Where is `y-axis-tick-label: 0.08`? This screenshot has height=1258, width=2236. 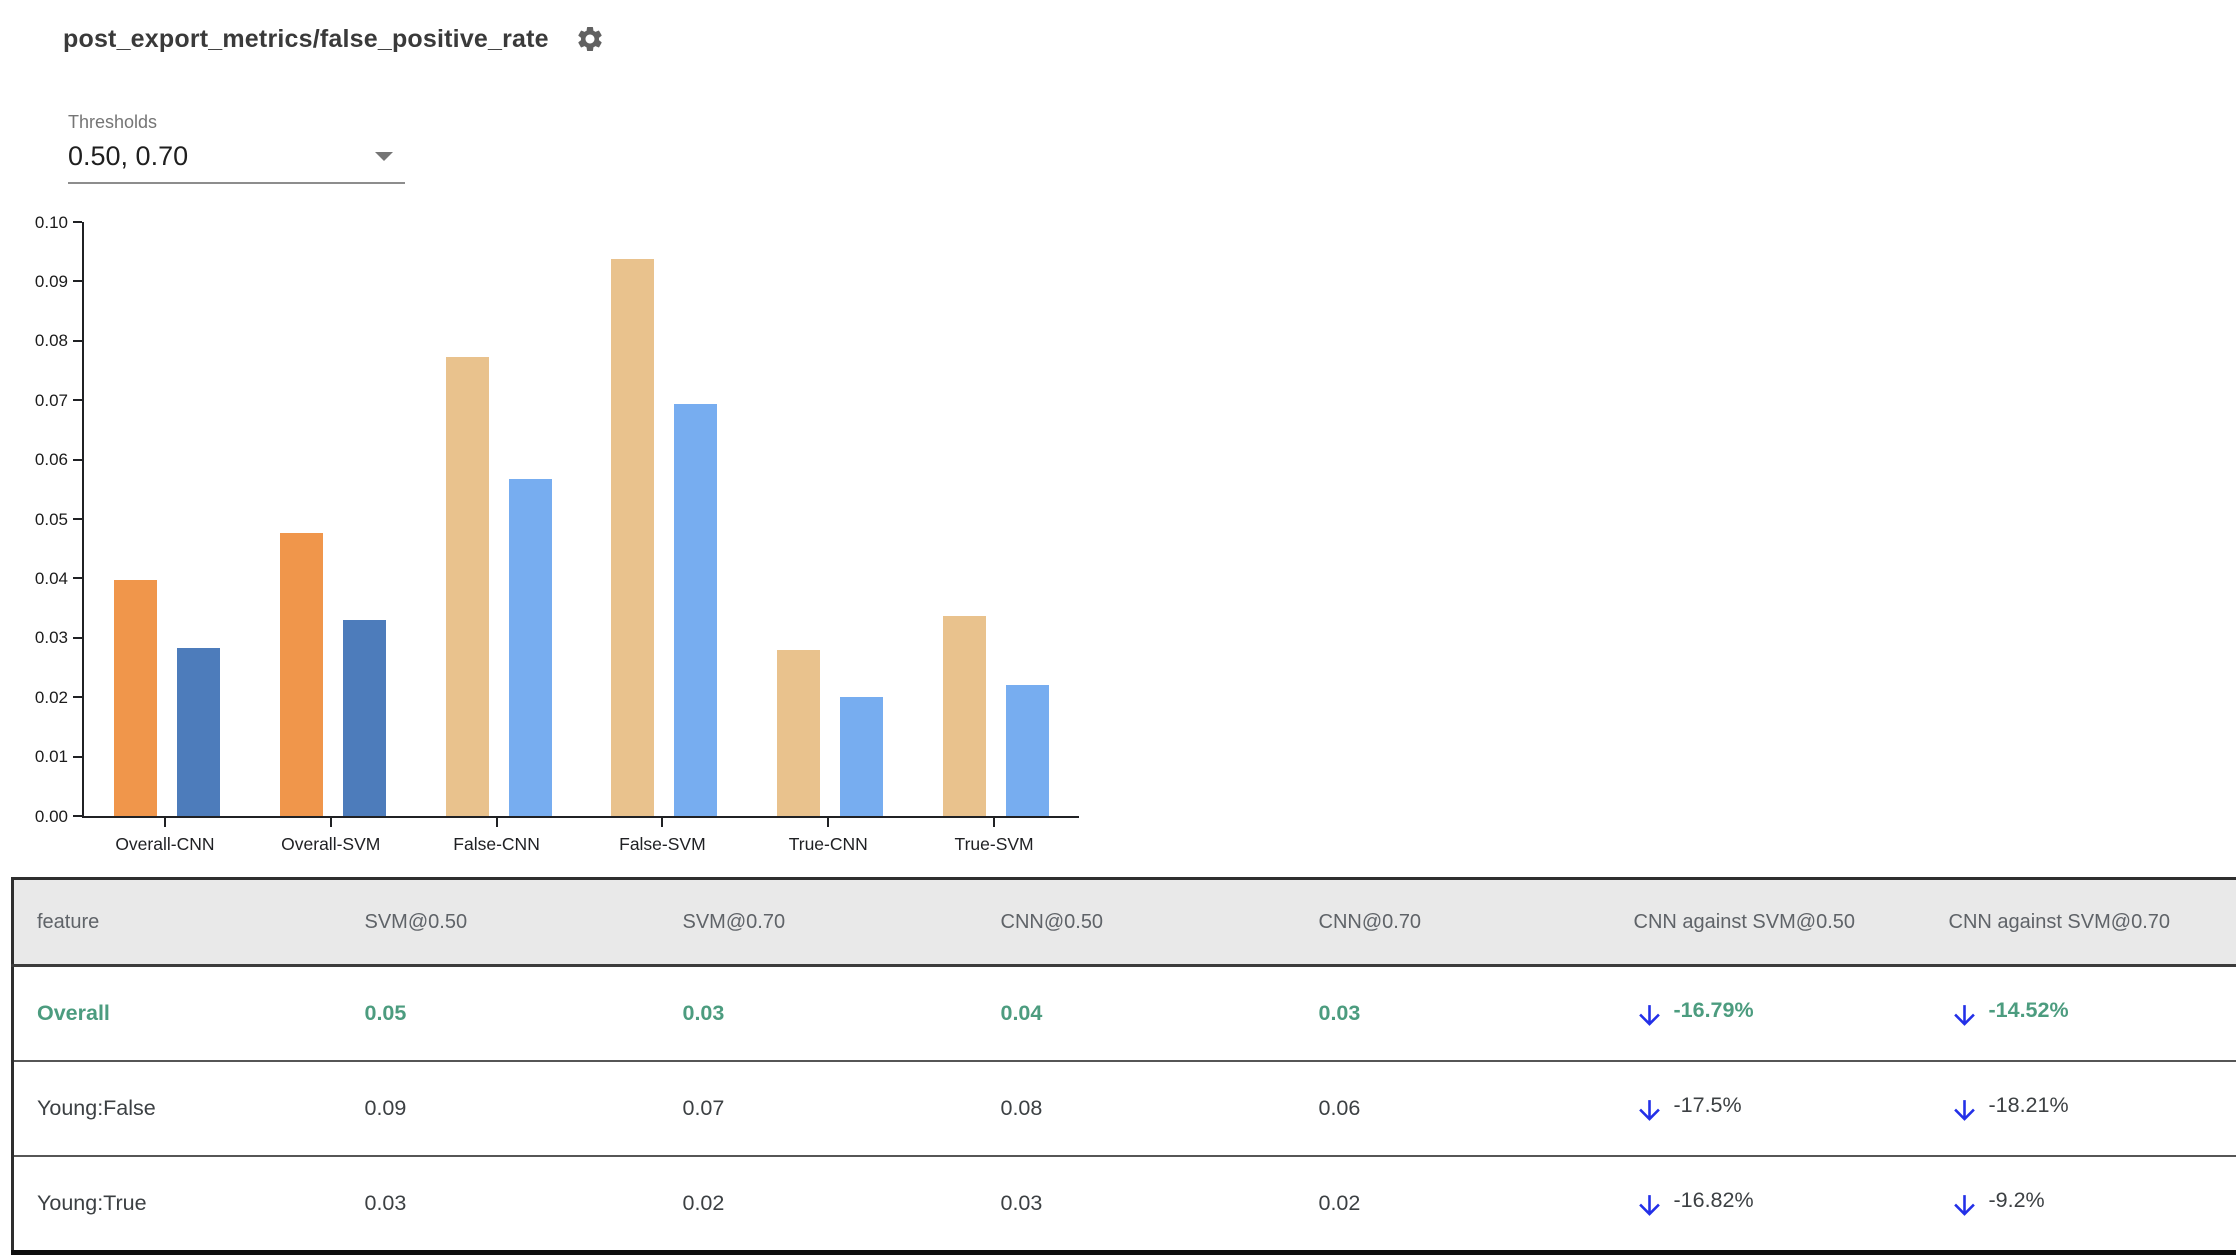
y-axis-tick-label: 0.08 is located at coordinates (51, 341).